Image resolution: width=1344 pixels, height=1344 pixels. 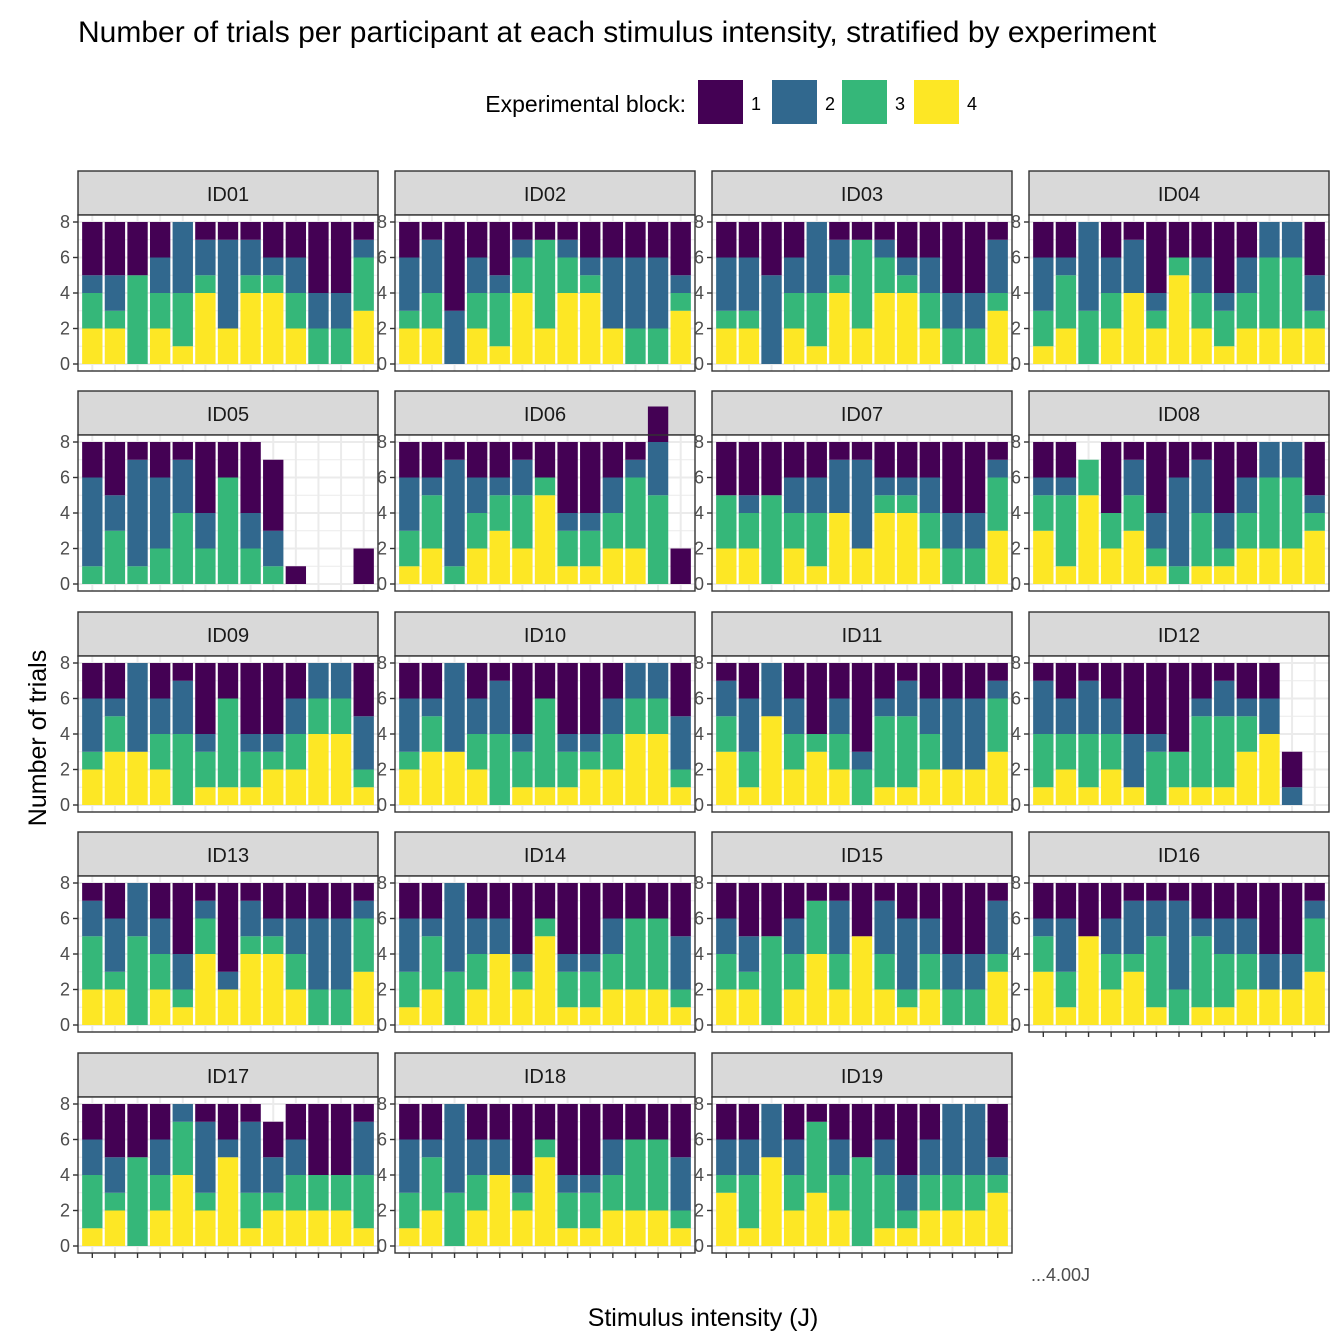 I want to click on x-axis, so click(x=228, y=1255).